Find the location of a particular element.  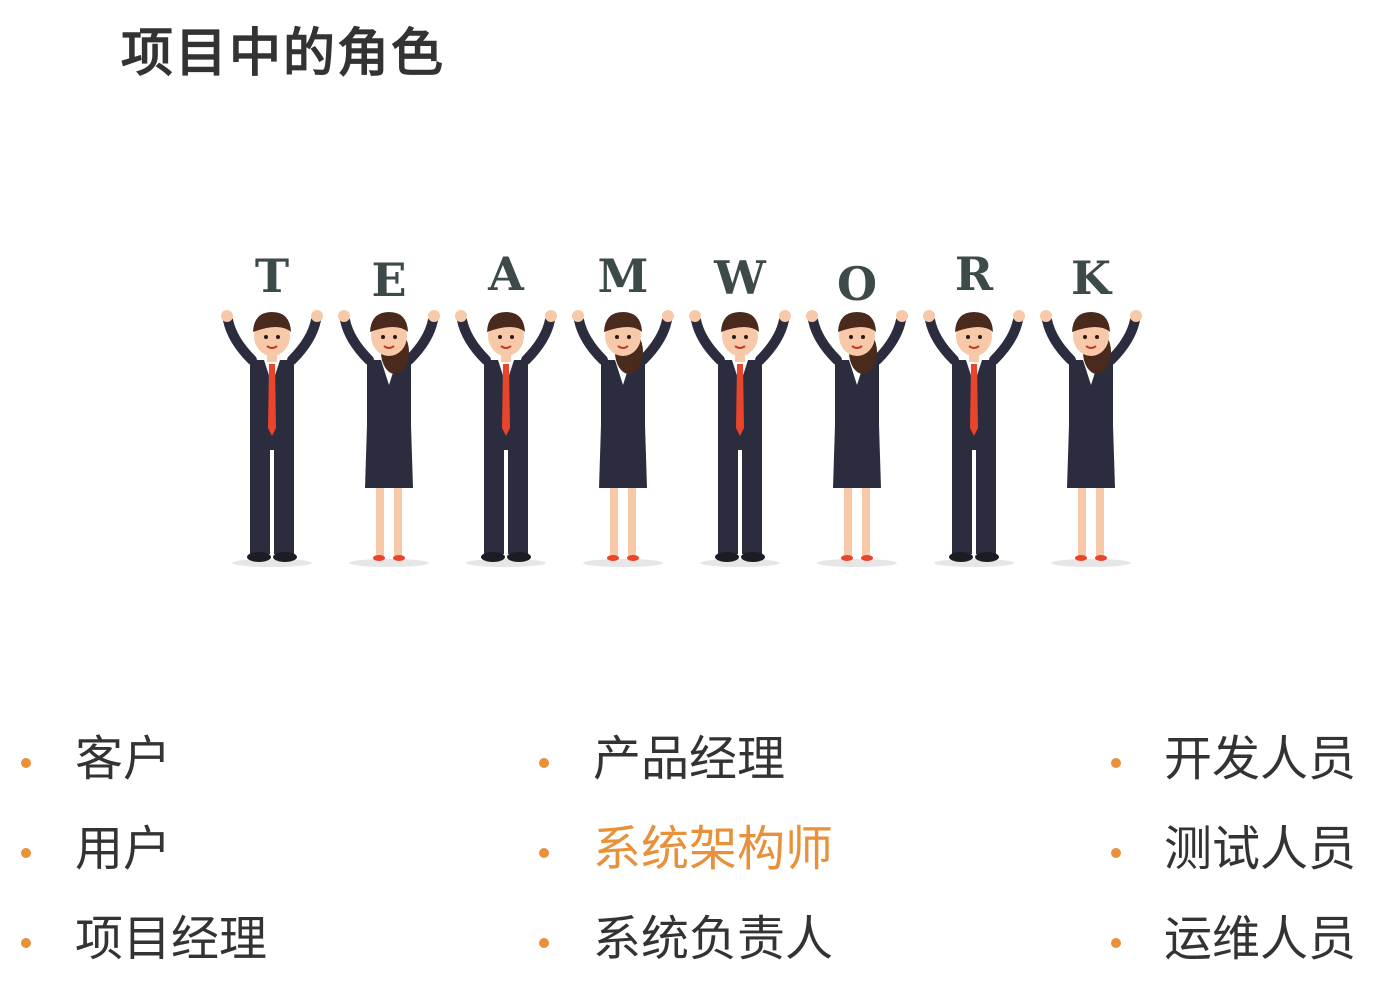

banner-letter-e: E is located at coordinates (388, 280).